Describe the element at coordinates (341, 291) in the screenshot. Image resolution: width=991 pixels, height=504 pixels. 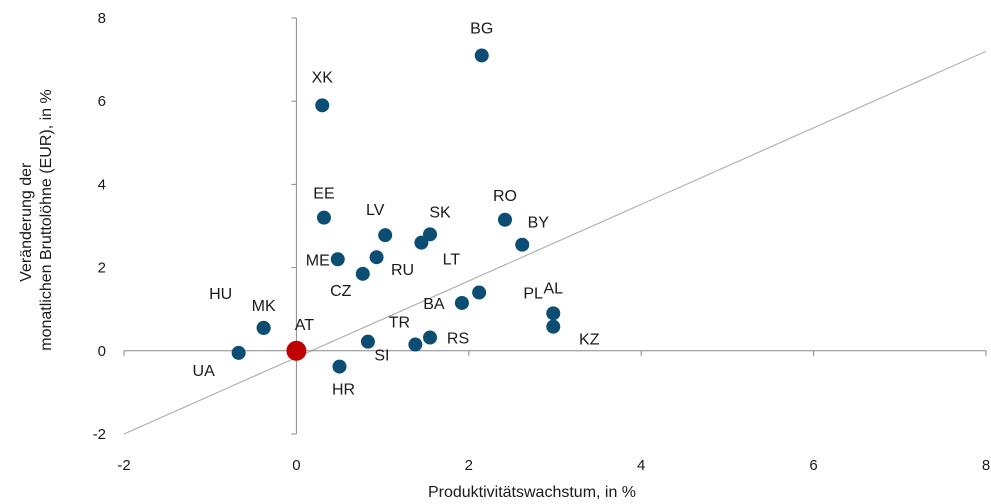
I see `point-label-cz: CZ` at that location.